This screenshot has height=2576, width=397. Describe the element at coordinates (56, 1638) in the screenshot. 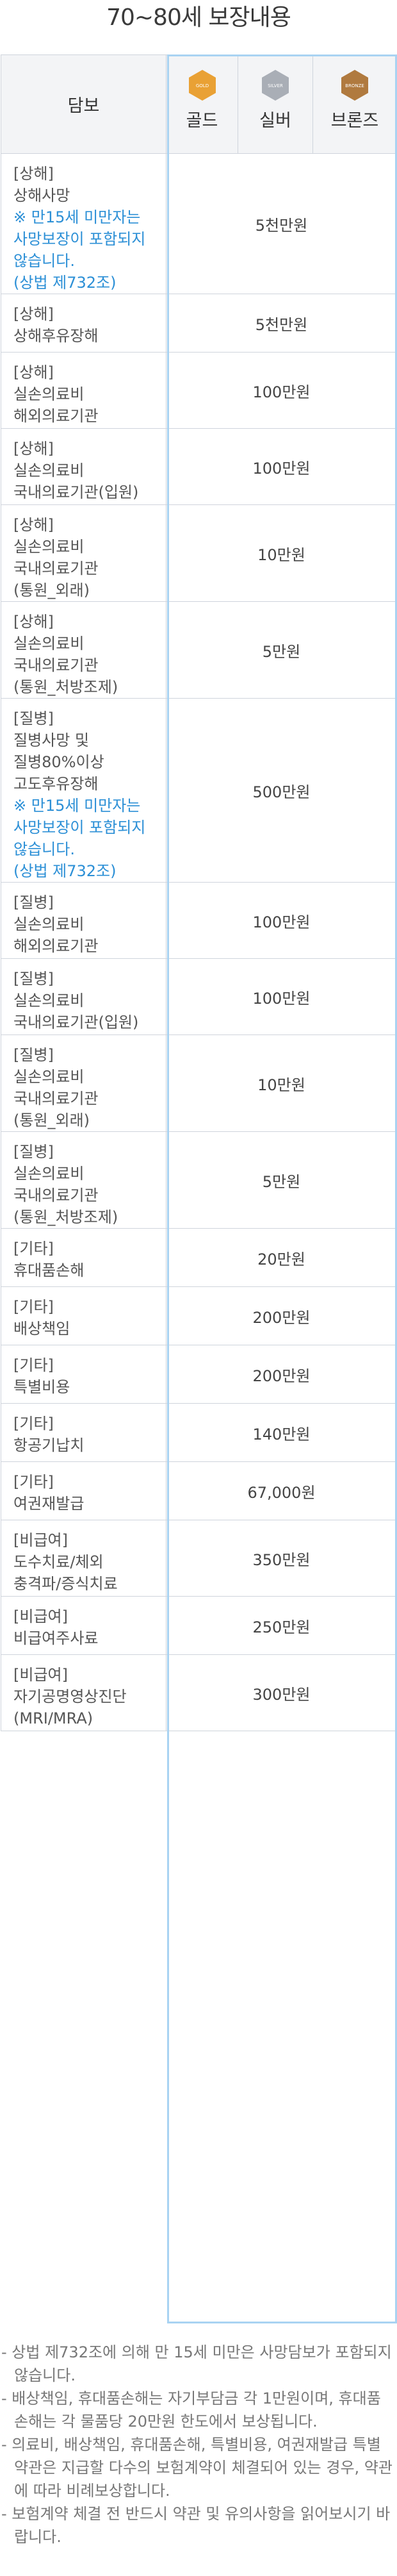

I see `coverage-line: 비급여주사료` at that location.